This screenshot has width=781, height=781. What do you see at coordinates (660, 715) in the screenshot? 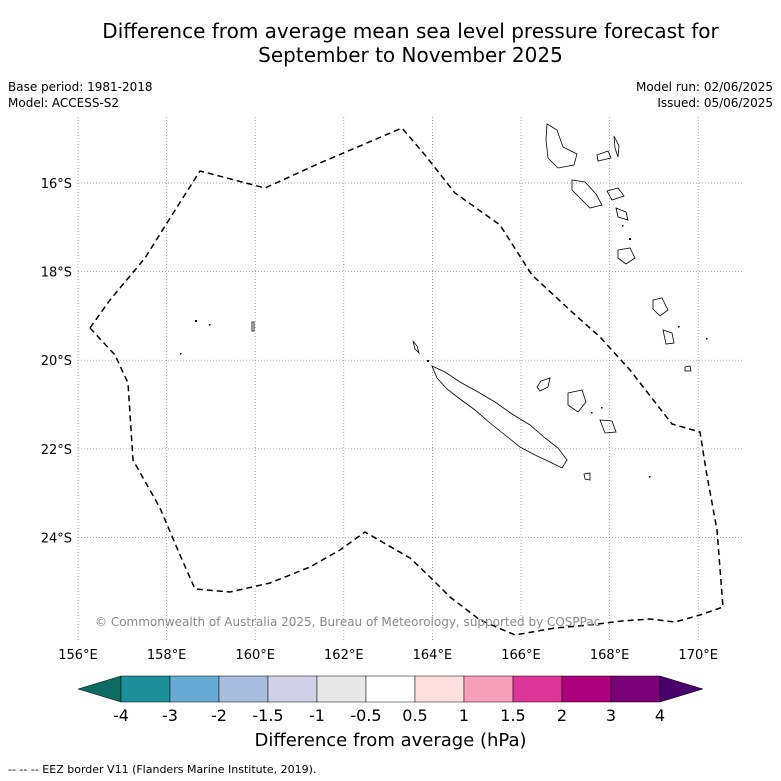
I see `colorbar-tick-label: 4` at bounding box center [660, 715].